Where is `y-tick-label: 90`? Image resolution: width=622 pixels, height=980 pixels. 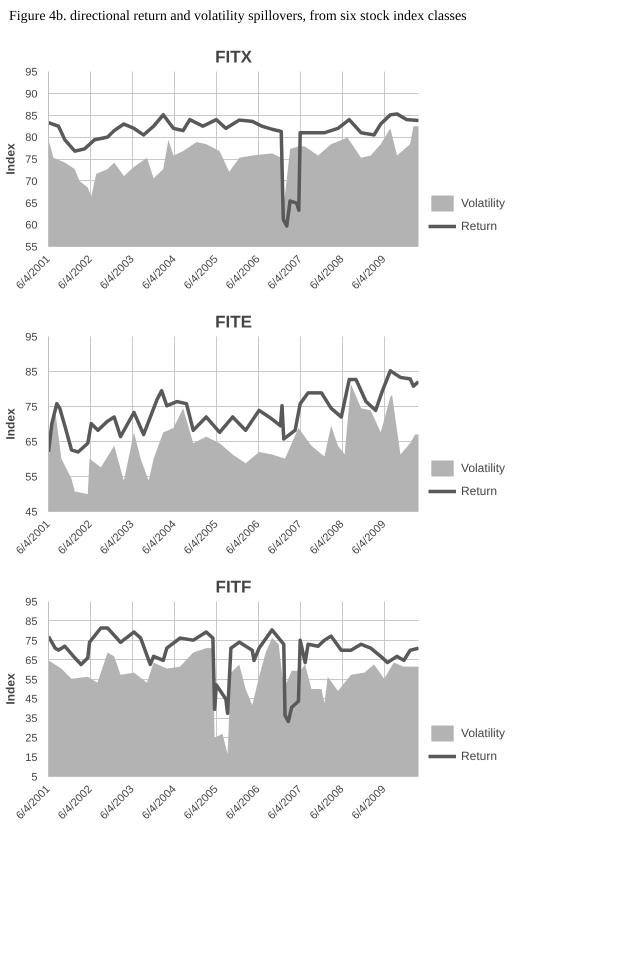
y-tick-label: 90 is located at coordinates (31, 94).